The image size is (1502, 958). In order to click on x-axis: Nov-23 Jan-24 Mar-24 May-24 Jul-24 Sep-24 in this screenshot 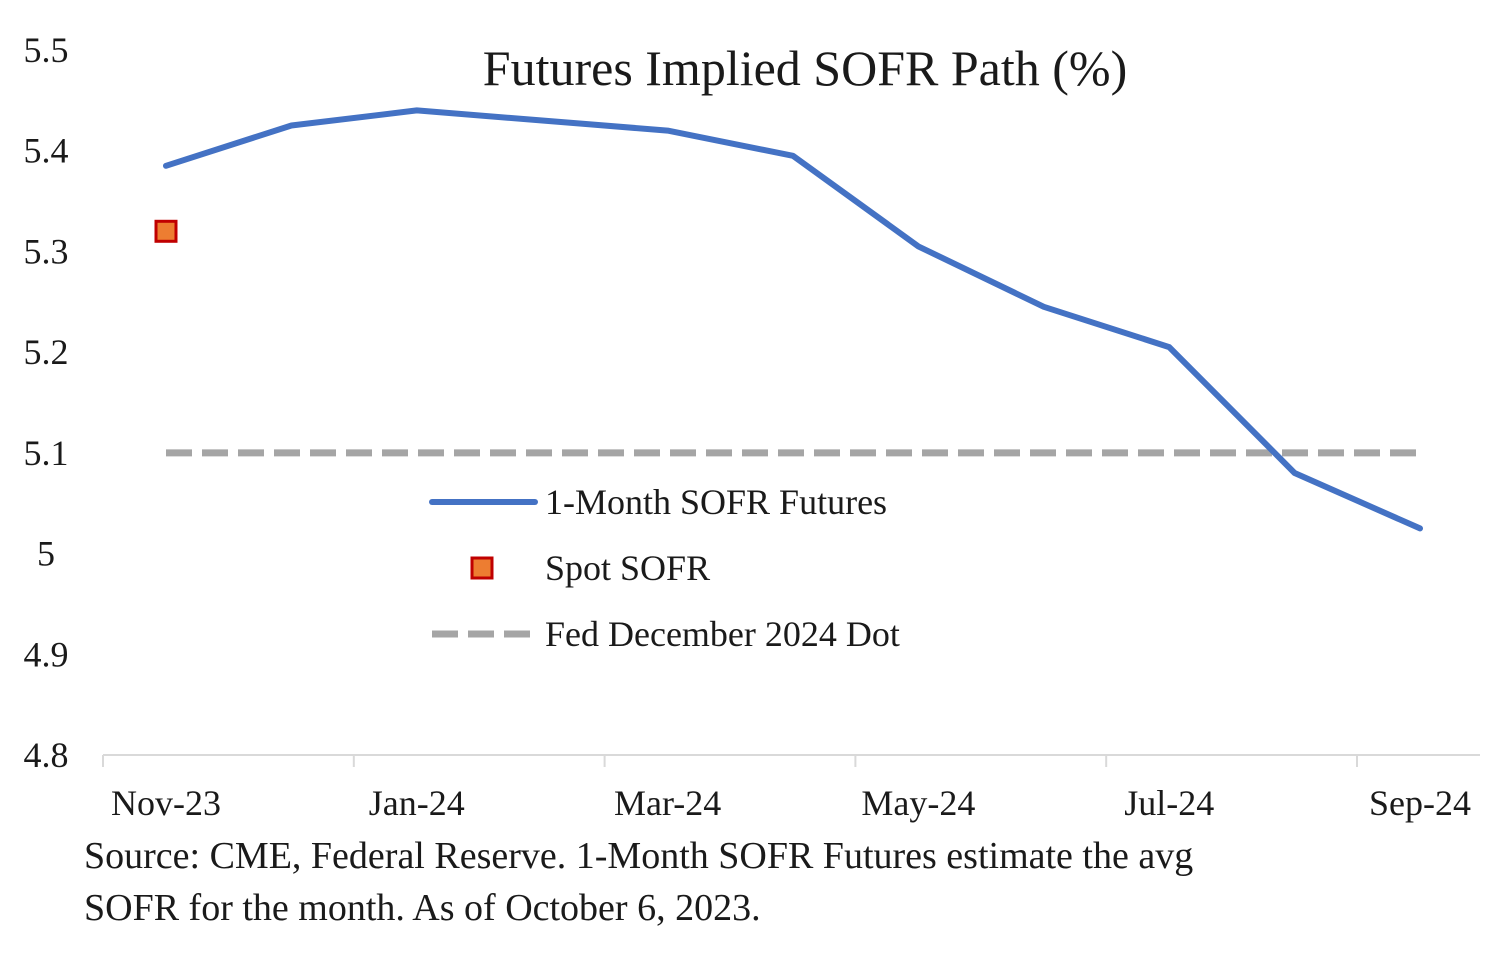, I will do `click(791, 788)`.